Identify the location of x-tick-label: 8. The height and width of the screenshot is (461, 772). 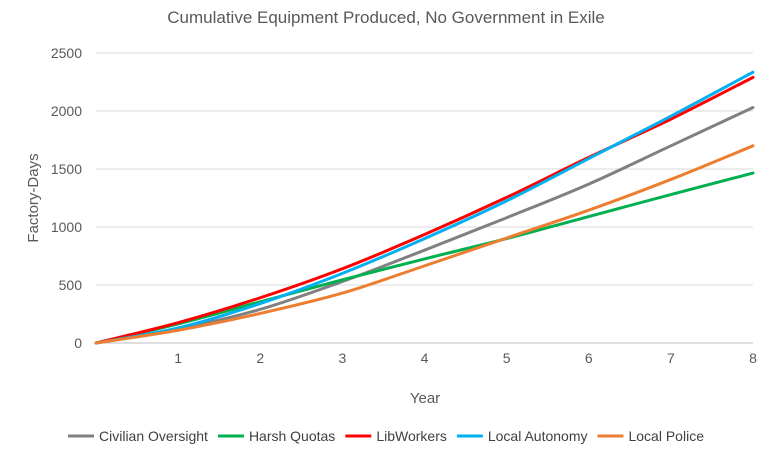
(753, 358).